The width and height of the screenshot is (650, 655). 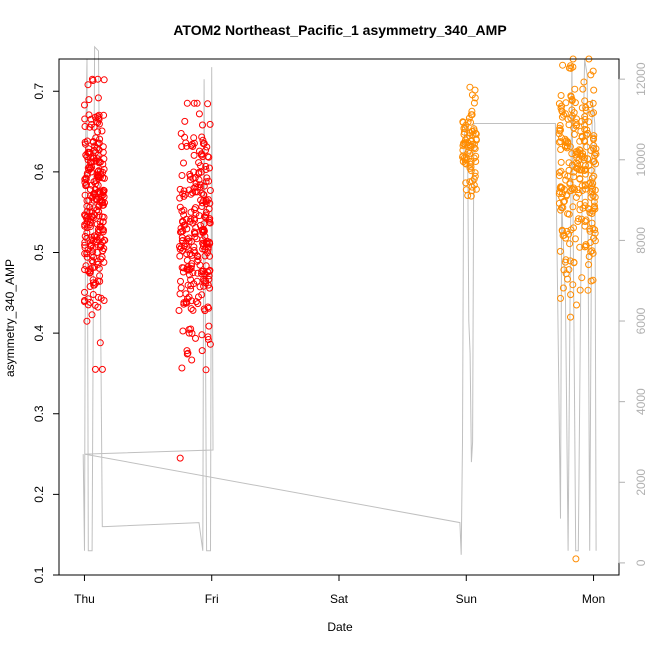 What do you see at coordinates (641, 160) in the screenshot?
I see `y2-tick-label: 10000` at bounding box center [641, 160].